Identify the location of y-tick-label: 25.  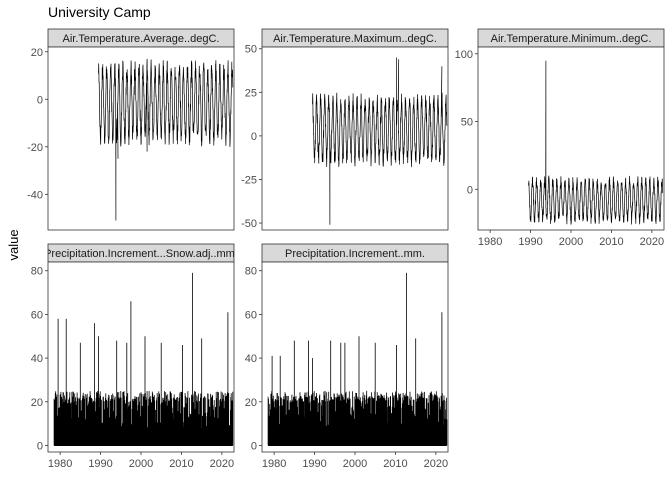
(251, 93).